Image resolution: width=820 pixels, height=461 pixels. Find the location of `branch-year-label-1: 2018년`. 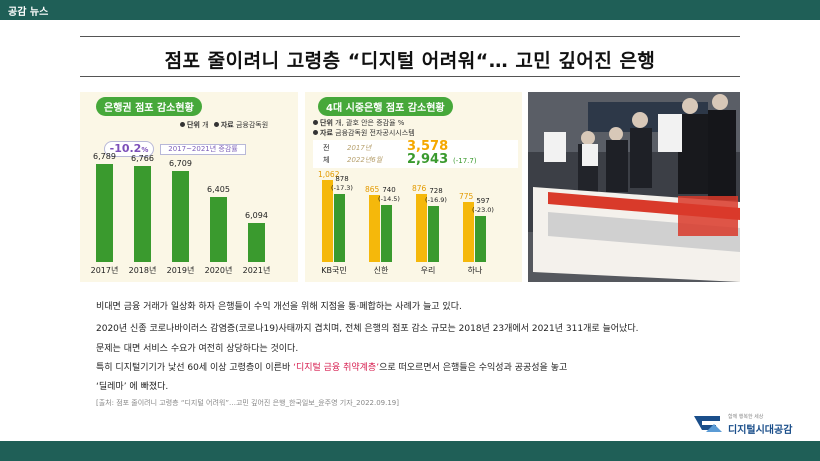

branch-year-label-1: 2018년 is located at coordinates (142, 270).